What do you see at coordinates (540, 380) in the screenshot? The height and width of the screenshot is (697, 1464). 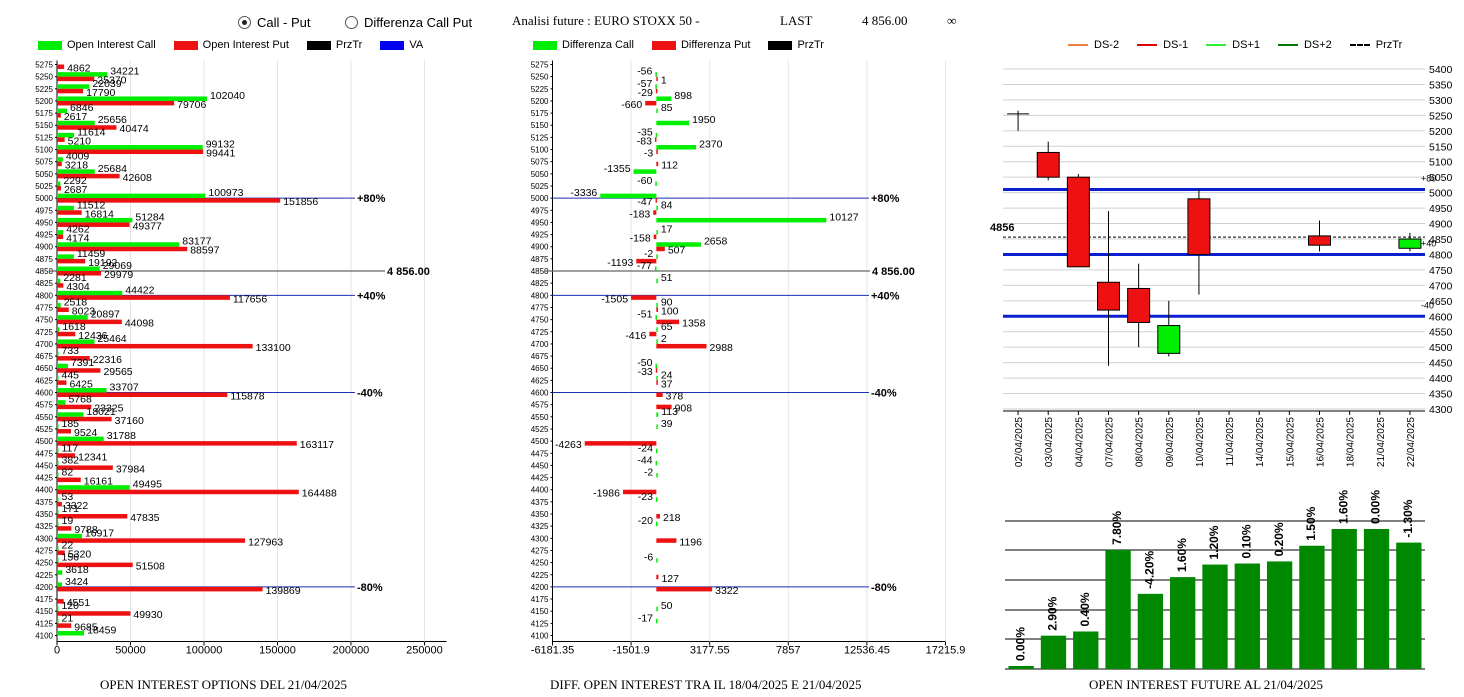 I see `strike-label: 4625` at bounding box center [540, 380].